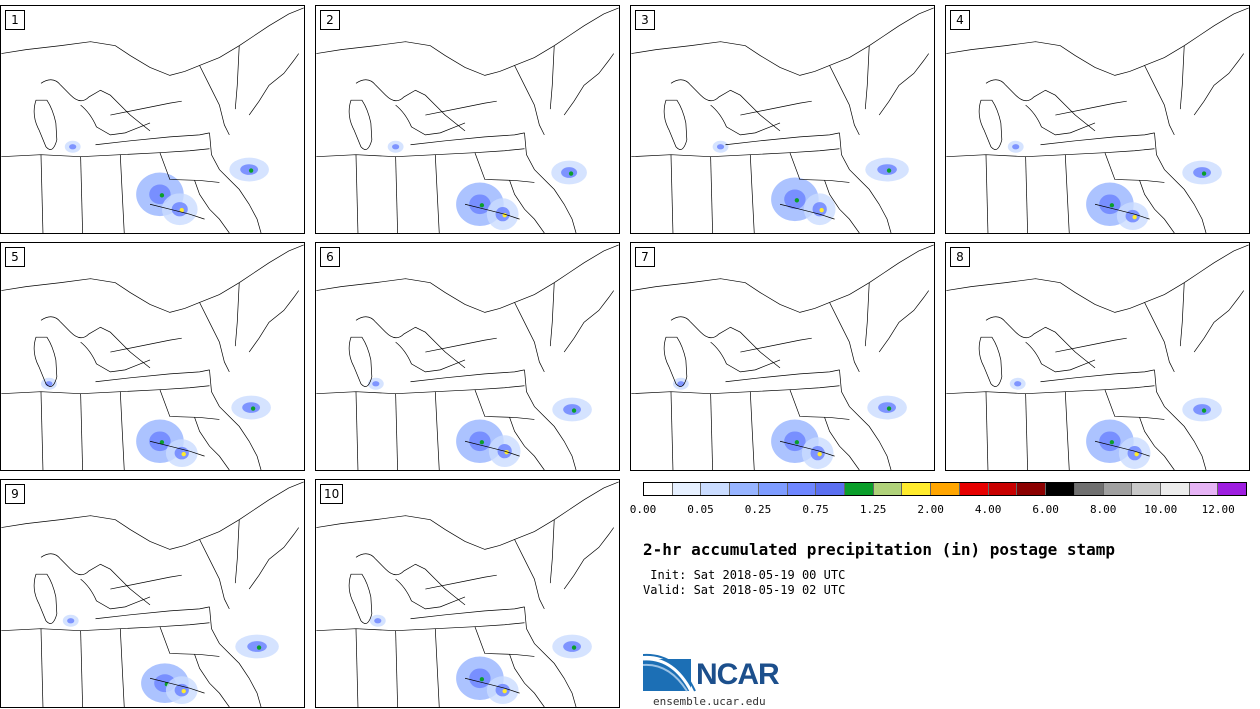  I want to click on logo-text: NCAR, so click(738, 674).